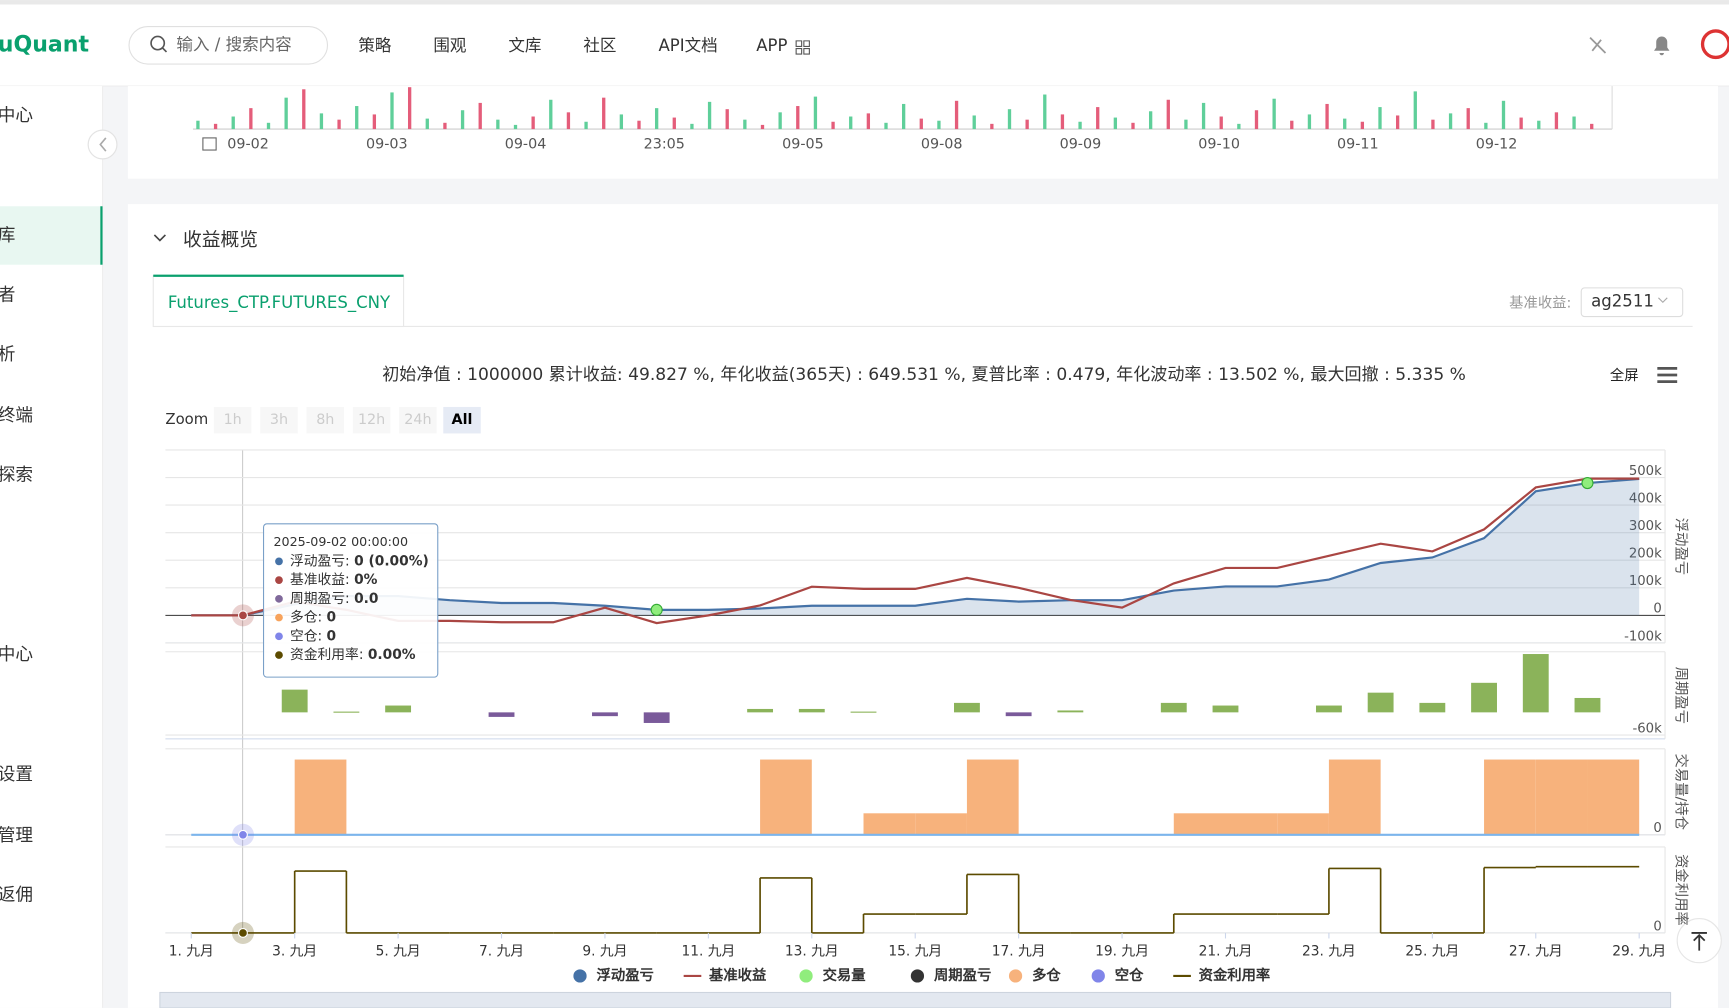 The height and width of the screenshot is (1008, 1729). I want to click on sidebar-item: 管理, so click(16, 835).